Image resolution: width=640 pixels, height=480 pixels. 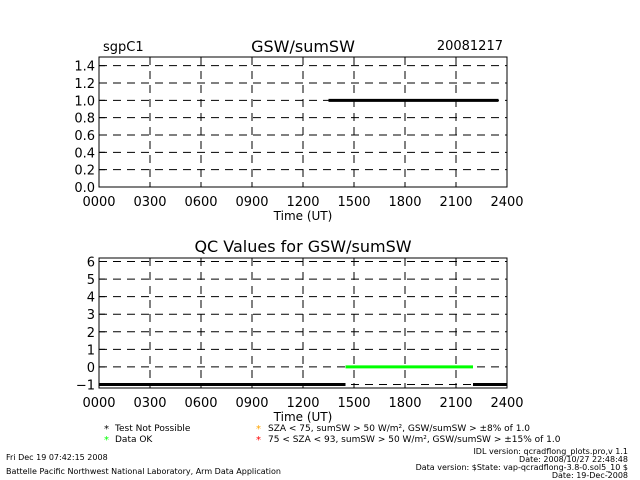 What do you see at coordinates (91, 298) in the screenshot?
I see `y-tick-label: 4` at bounding box center [91, 298].